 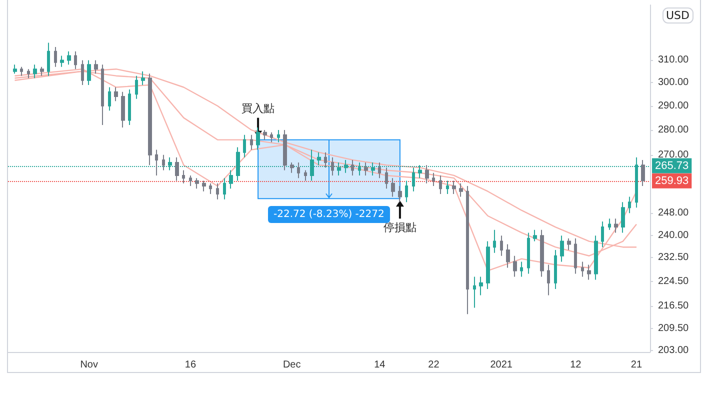 What do you see at coordinates (674, 130) in the screenshot?
I see `y-tick-label: 280.00` at bounding box center [674, 130].